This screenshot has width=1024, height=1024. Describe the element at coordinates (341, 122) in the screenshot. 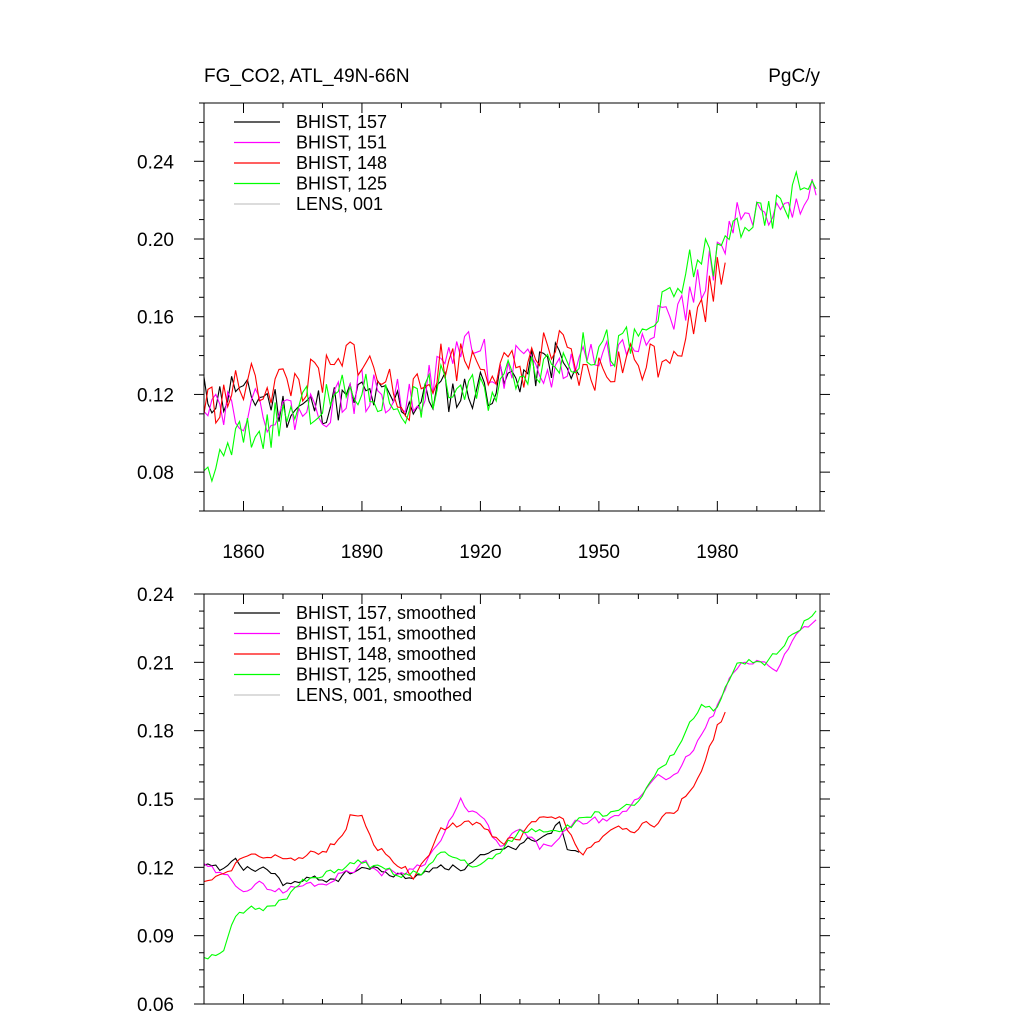

I see `top-legend-label-0: BHIST, 157` at that location.